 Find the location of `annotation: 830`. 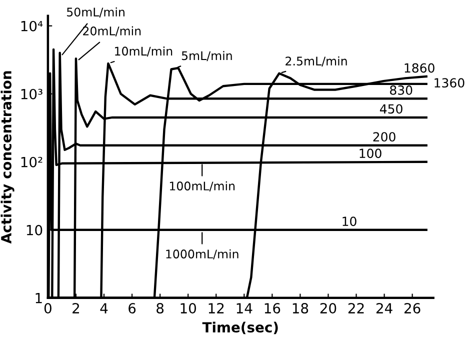

annotation: 830 is located at coordinates (401, 90).